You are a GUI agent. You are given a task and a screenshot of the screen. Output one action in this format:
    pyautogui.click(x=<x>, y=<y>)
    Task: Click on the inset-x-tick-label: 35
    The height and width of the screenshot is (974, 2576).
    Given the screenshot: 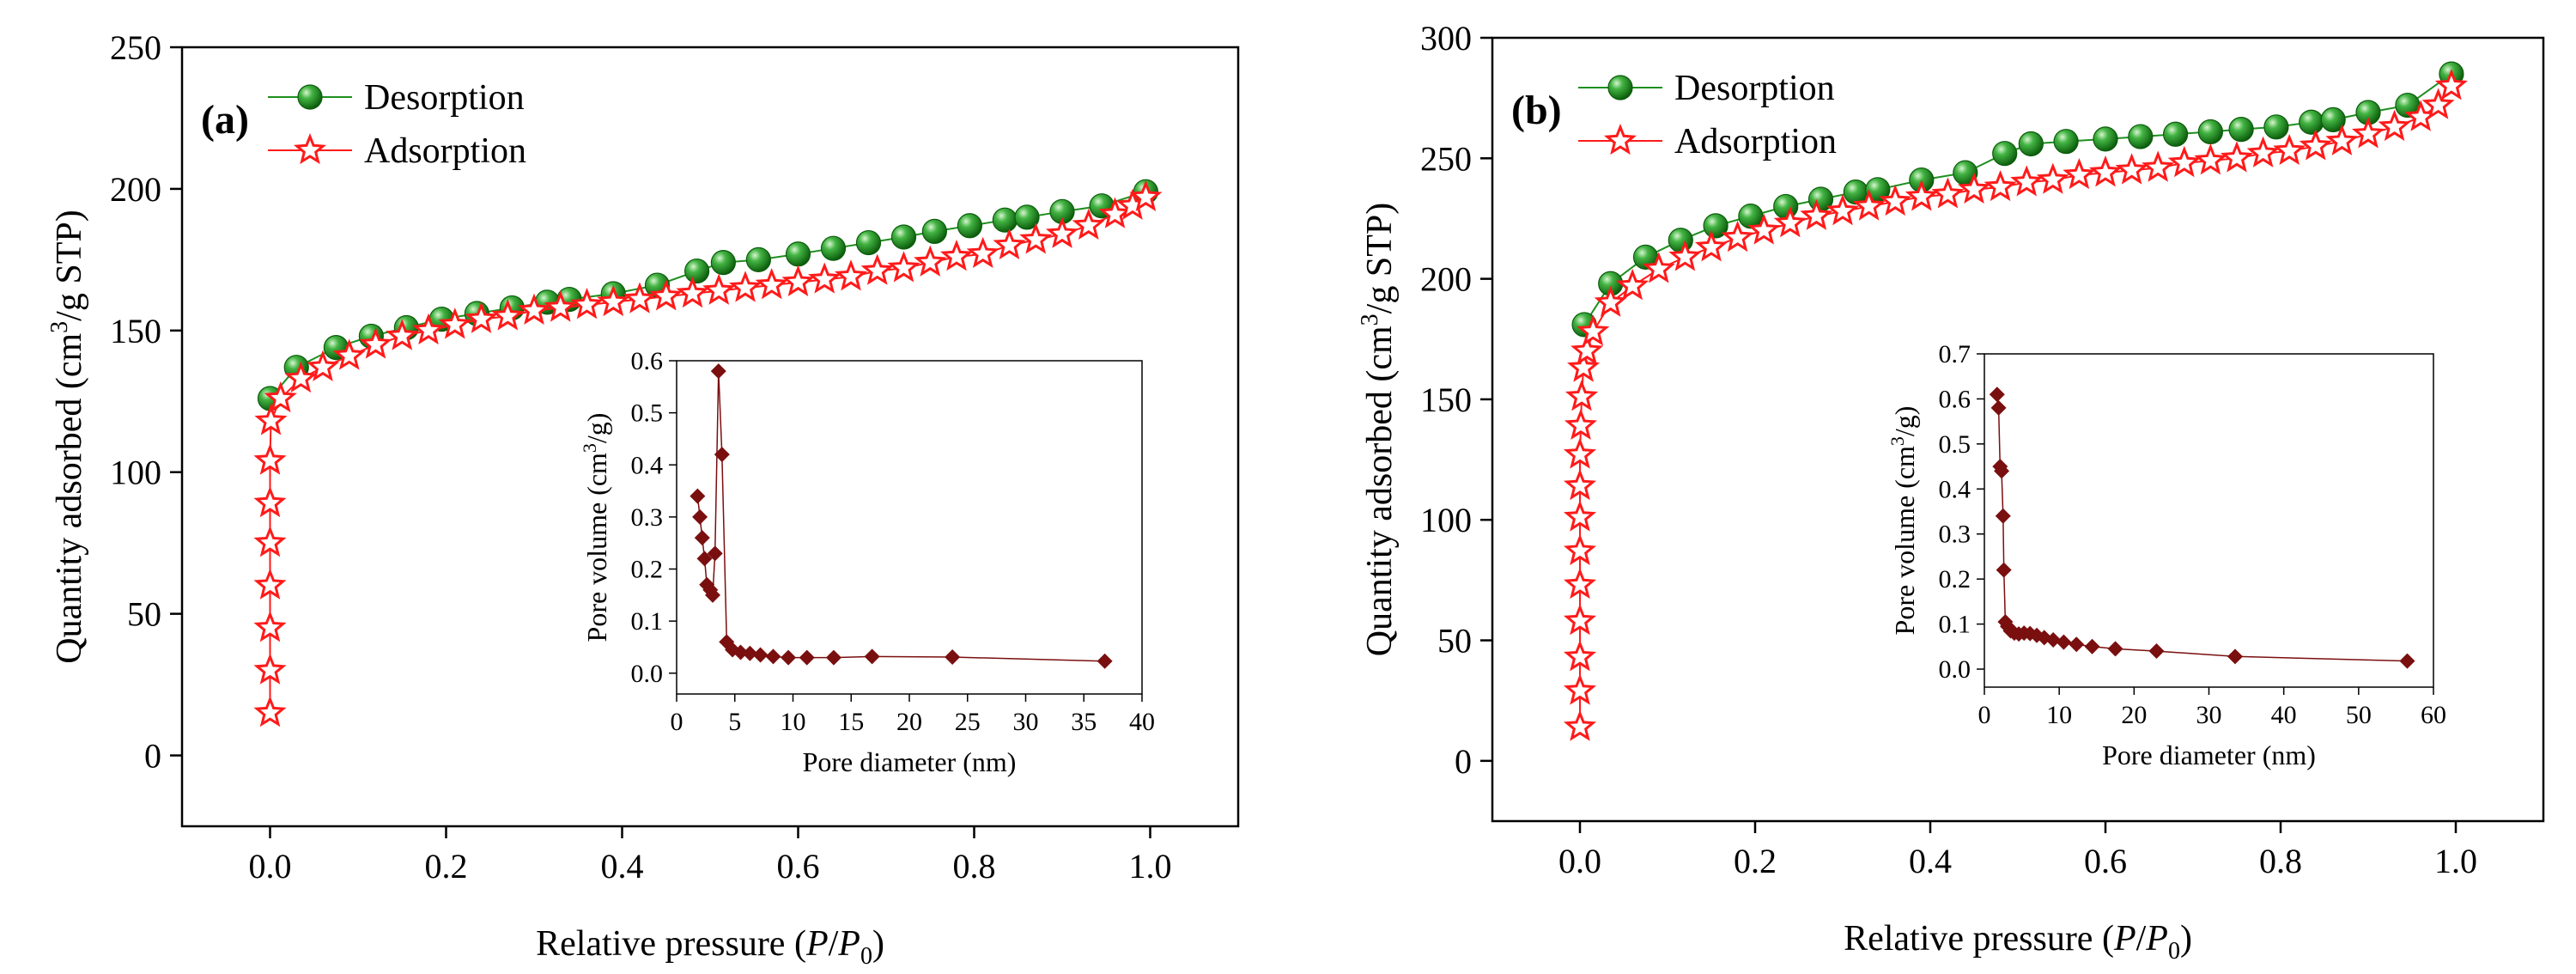 What is the action you would take?
    pyautogui.click(x=1084, y=722)
    